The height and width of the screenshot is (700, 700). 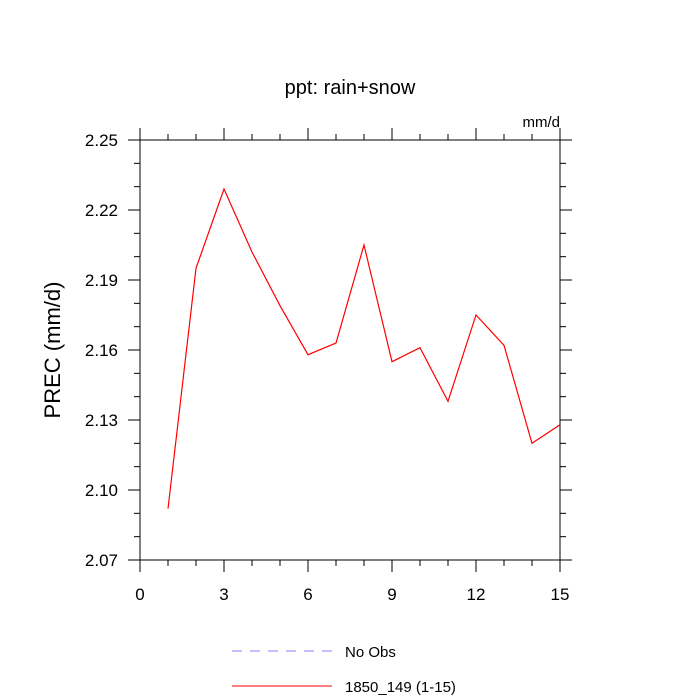 What do you see at coordinates (52, 350) in the screenshot?
I see `y-axis-label: PREC (mm/d)` at bounding box center [52, 350].